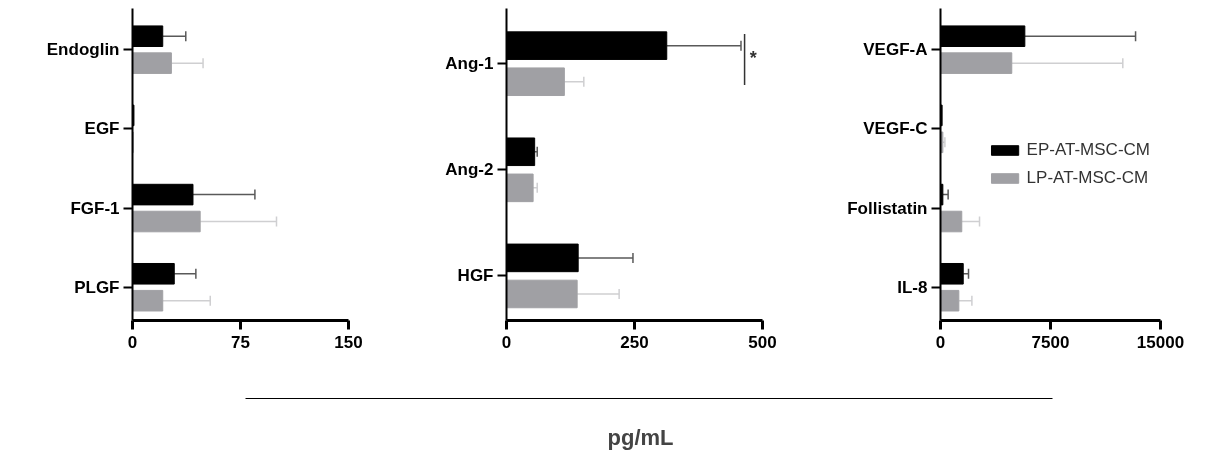  Describe the element at coordinates (102, 129) in the screenshot. I see `y-tick-label: EGF` at that location.